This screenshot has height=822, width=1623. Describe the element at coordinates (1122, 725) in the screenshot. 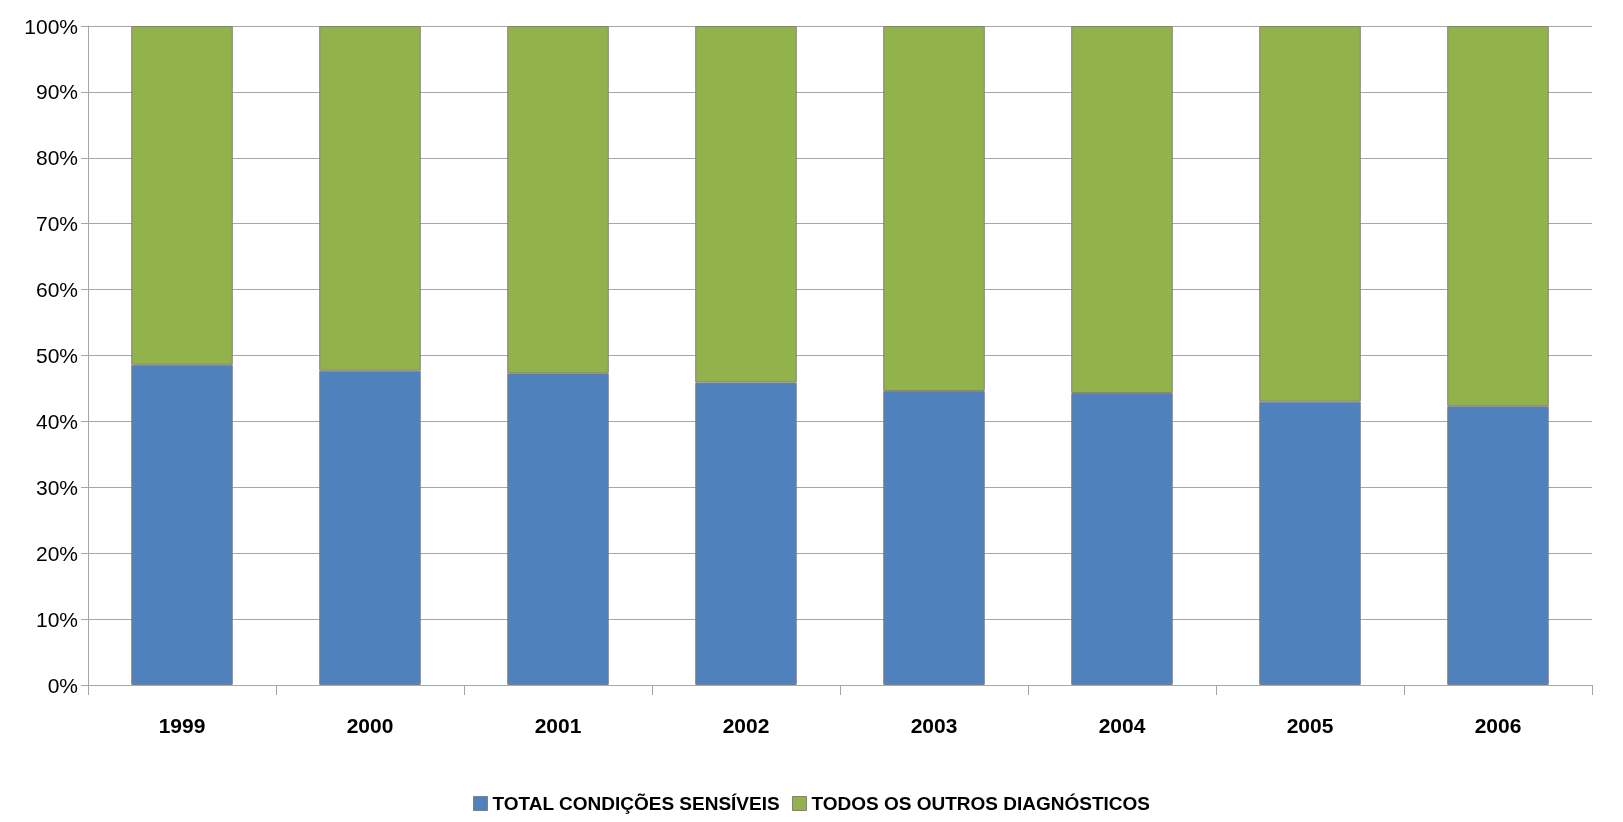

I see `x-tick-label: 2004` at that location.